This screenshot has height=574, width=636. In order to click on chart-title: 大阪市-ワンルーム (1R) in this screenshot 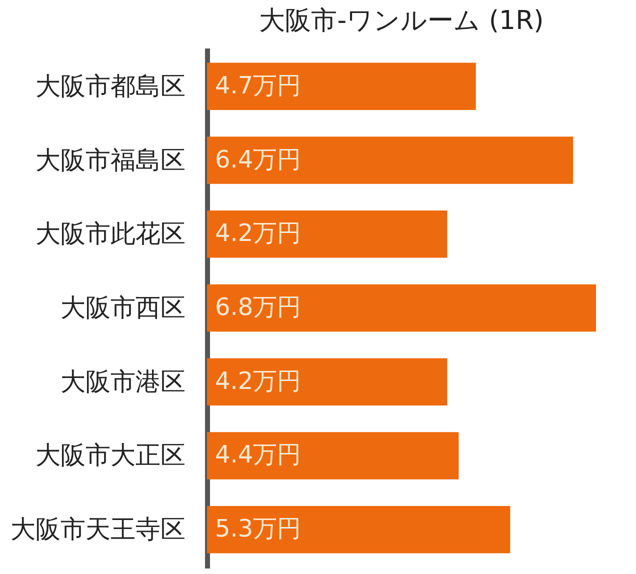, I will do `click(401, 21)`.